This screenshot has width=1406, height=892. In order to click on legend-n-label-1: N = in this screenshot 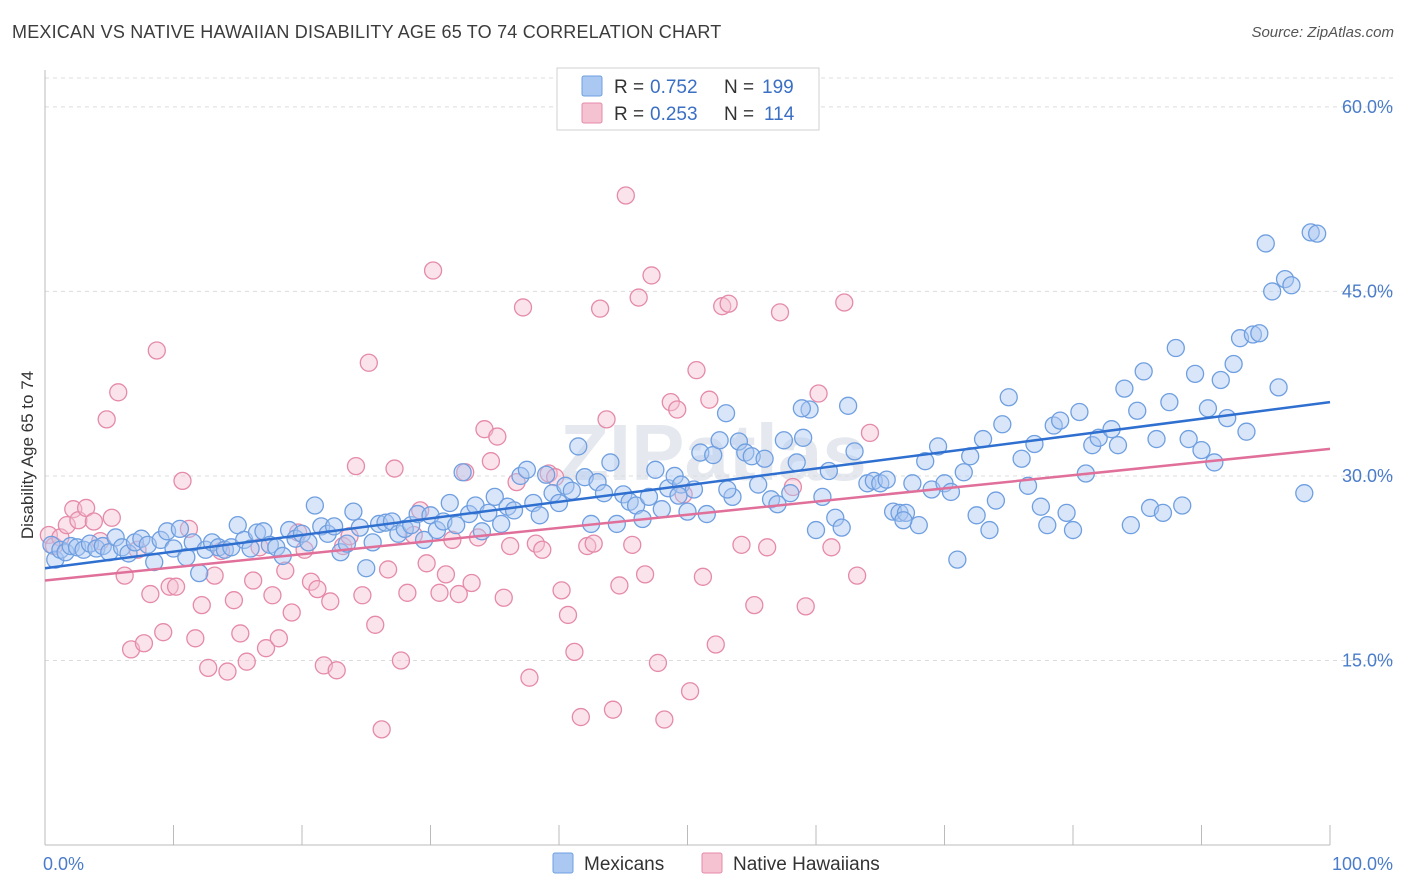, I will do `click(739, 87)`.